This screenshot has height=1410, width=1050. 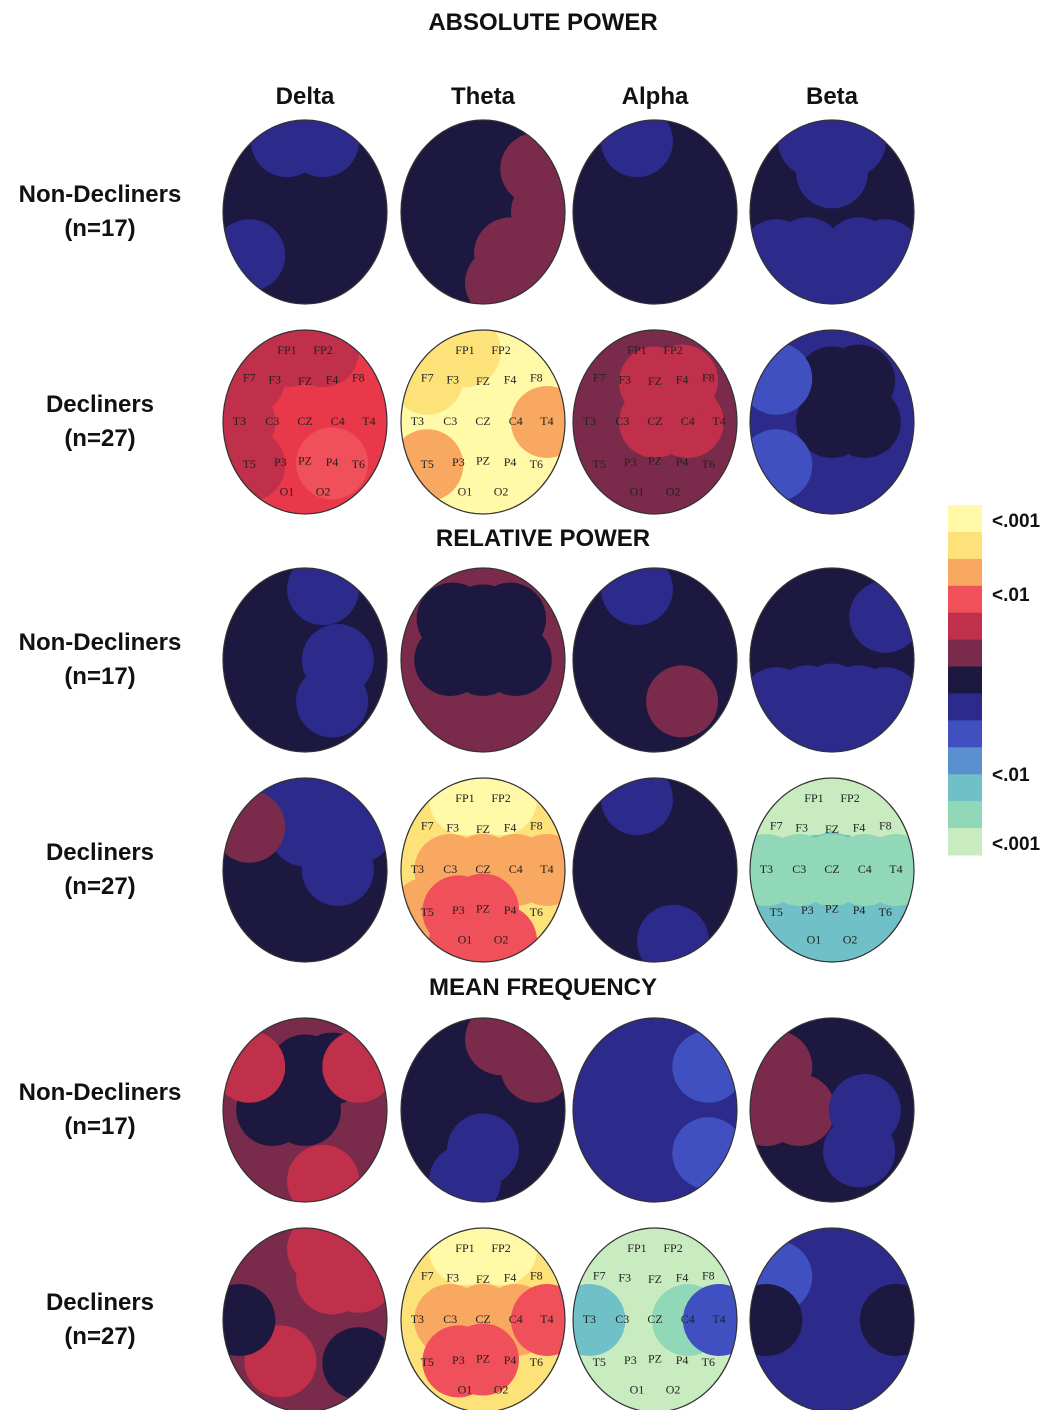 What do you see at coordinates (832, 96) in the screenshot?
I see `column-header: Beta` at bounding box center [832, 96].